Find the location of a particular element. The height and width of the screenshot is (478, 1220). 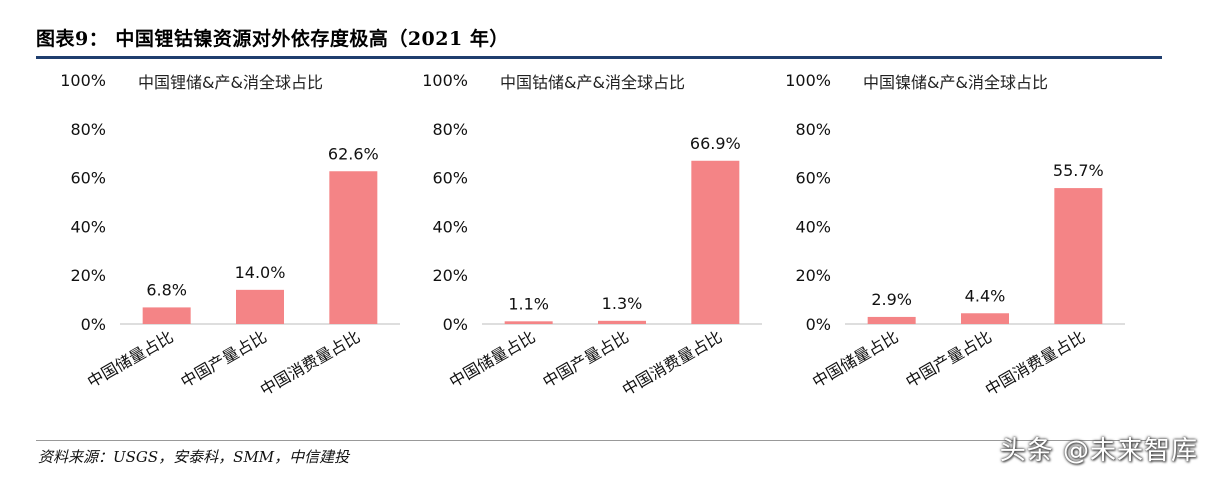

data-label: 1.1% is located at coordinates (528, 303).